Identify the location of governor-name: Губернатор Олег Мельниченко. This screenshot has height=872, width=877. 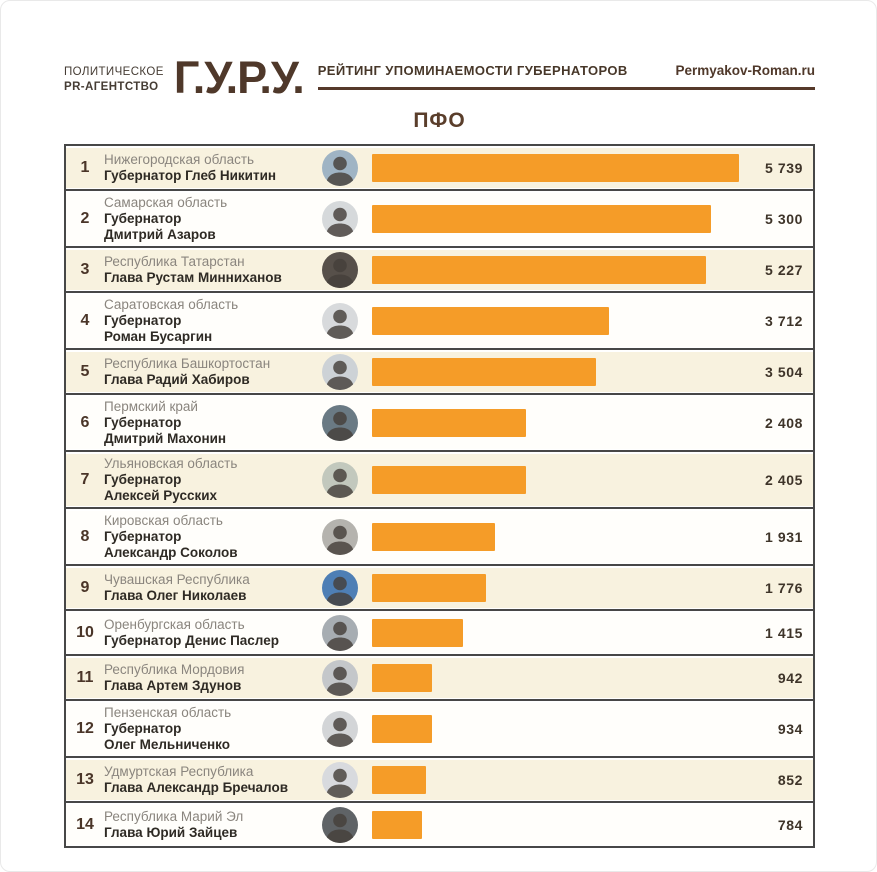
(167, 736).